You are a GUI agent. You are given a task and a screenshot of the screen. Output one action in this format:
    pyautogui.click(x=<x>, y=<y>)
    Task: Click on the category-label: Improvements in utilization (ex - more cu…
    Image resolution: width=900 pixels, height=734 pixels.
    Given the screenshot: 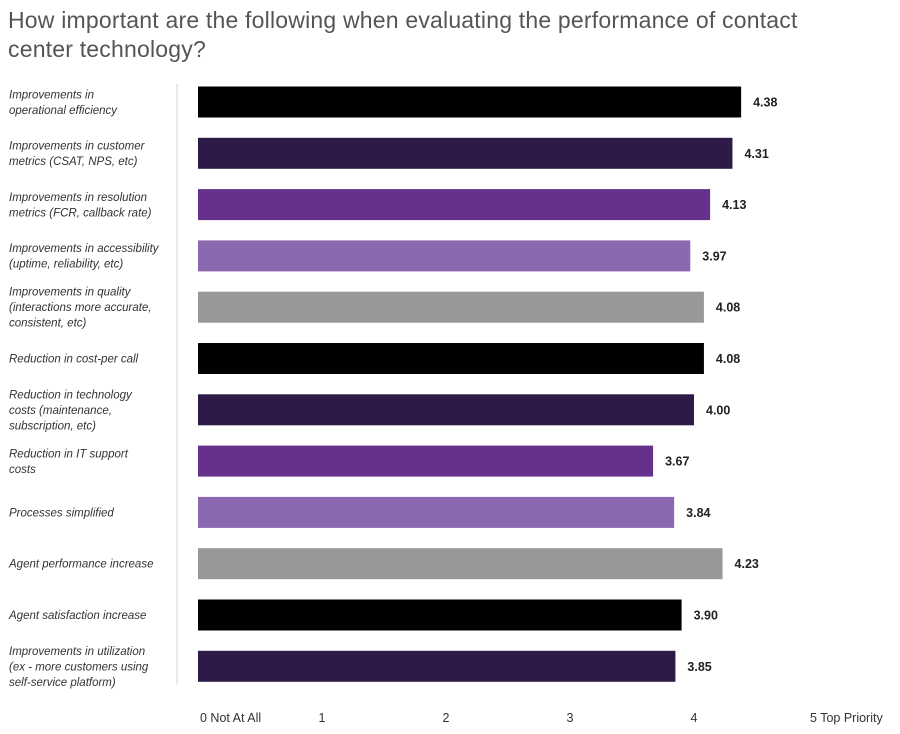 What is the action you would take?
    pyautogui.click(x=79, y=667)
    